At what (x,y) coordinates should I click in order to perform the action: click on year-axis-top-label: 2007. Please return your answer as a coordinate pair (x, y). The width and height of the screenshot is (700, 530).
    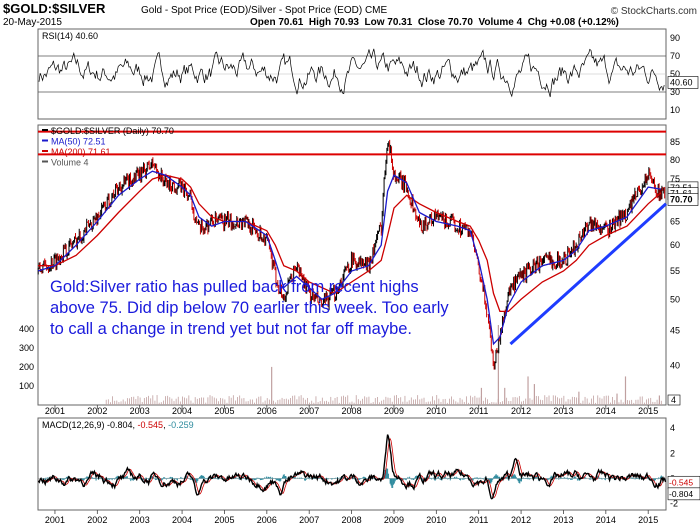
    Looking at the image, I should click on (309, 411).